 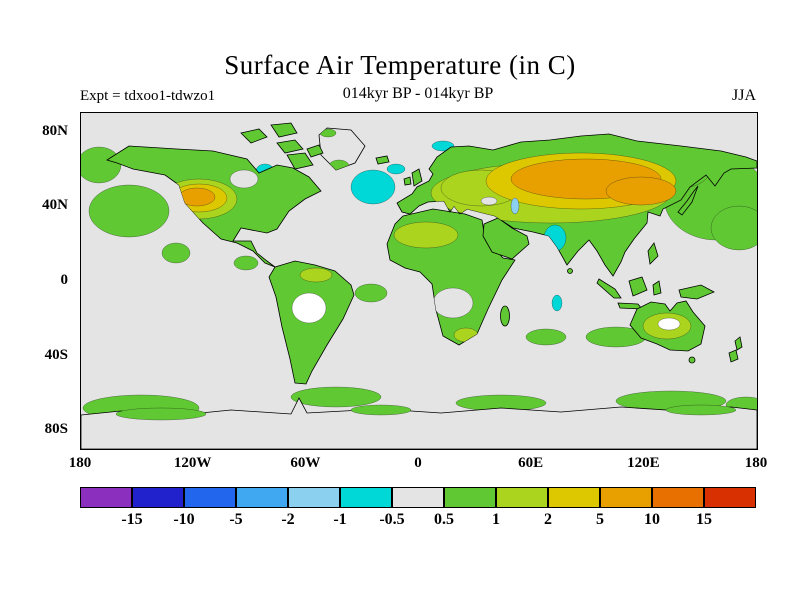 What do you see at coordinates (382, 160) in the screenshot?
I see `iceland` at bounding box center [382, 160].